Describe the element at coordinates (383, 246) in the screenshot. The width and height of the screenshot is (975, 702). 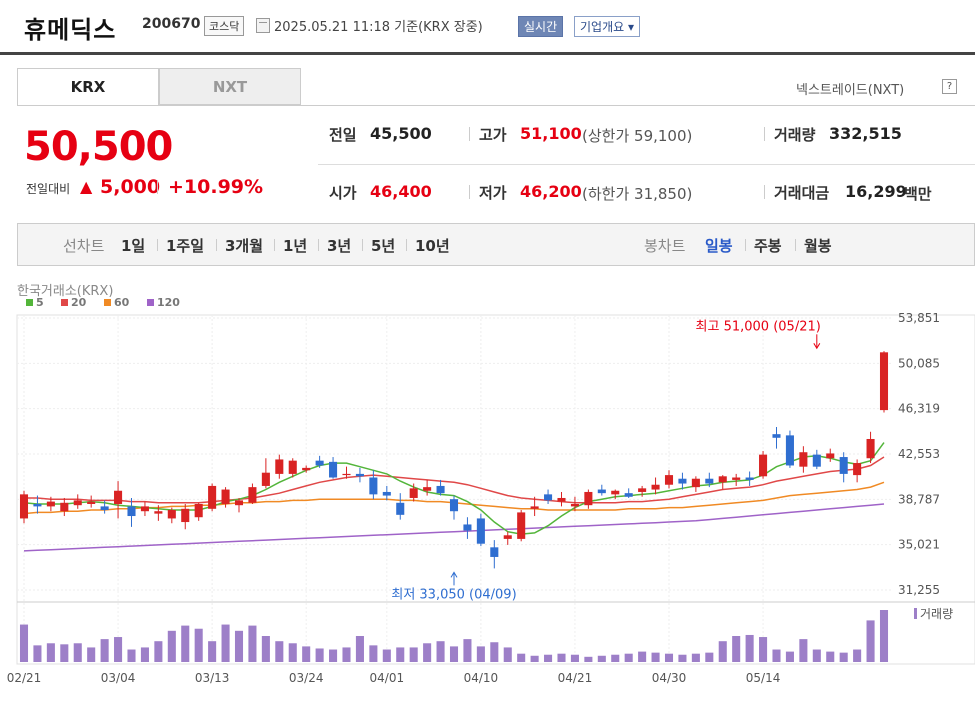
I see `period-5y: 5년` at that location.